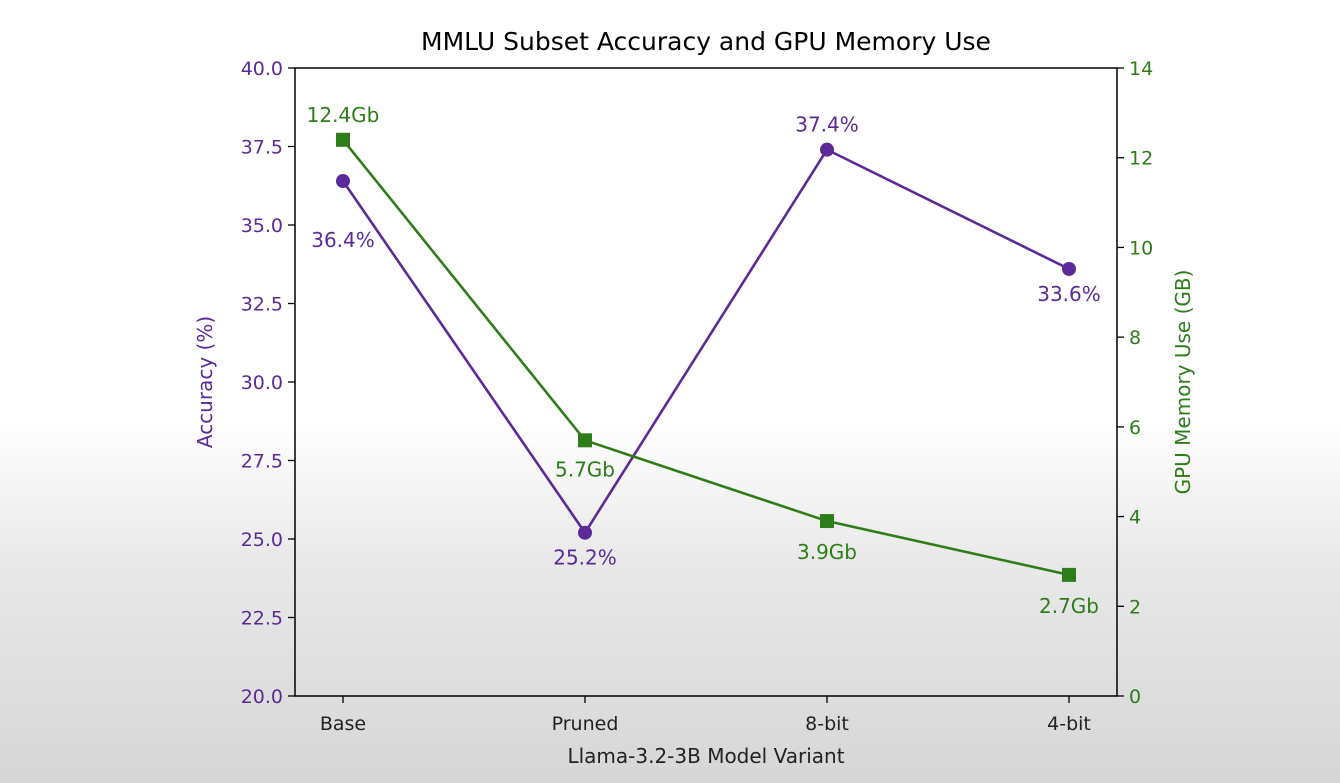 The height and width of the screenshot is (783, 1340). I want to click on right-tick-label: 10, so click(1141, 248).